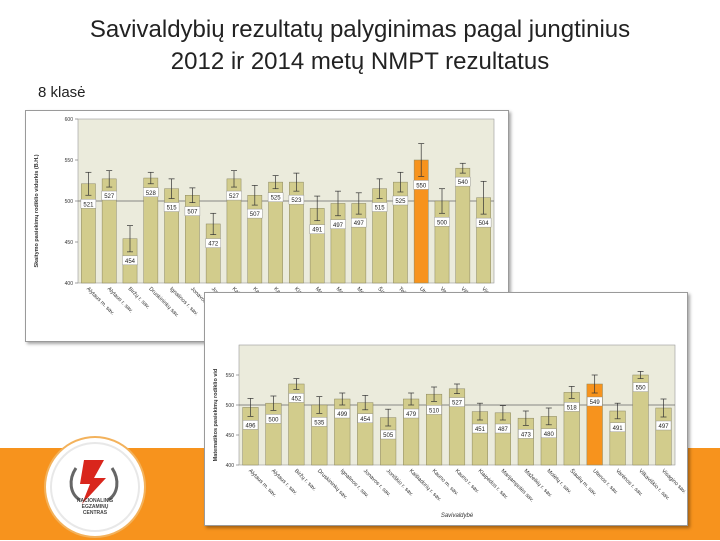 Image resolution: width=720 pixels, height=541 pixels. I want to click on data-label: 451, so click(480, 430).